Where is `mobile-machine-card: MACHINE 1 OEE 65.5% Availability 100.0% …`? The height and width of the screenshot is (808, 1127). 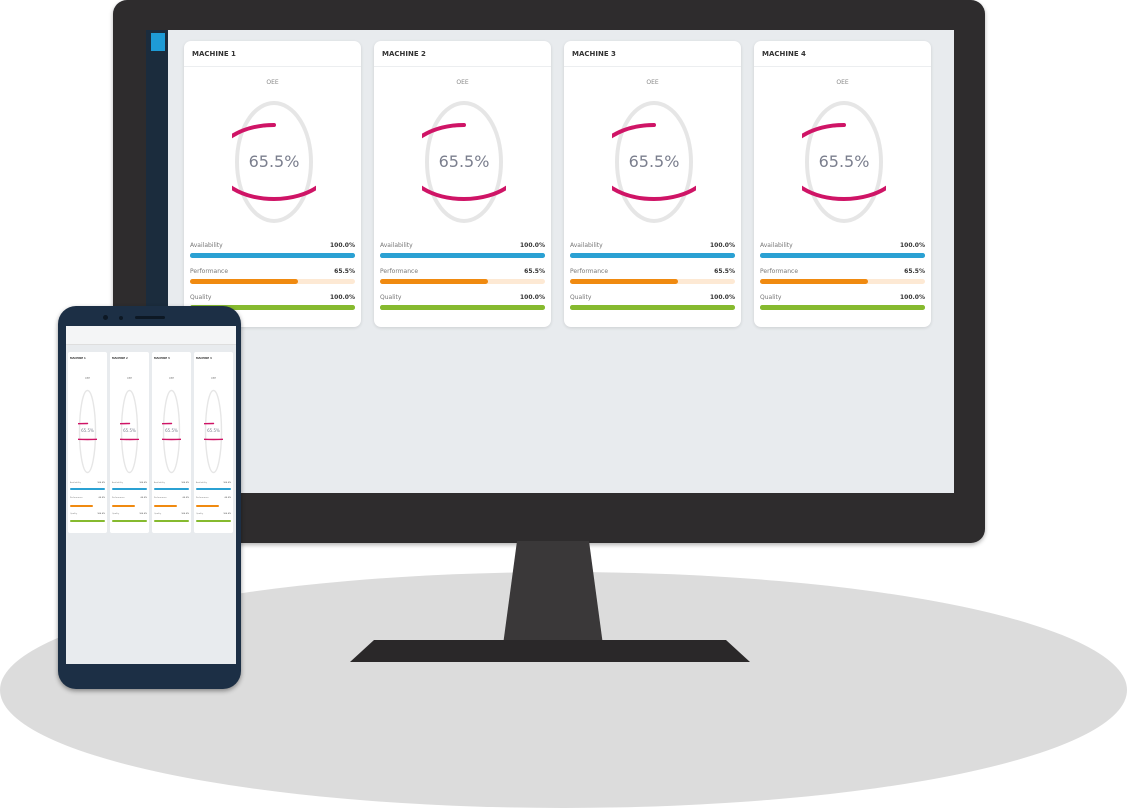 mobile-machine-card: MACHINE 1 OEE 65.5% Availability 100.0% … is located at coordinates (98, 442).